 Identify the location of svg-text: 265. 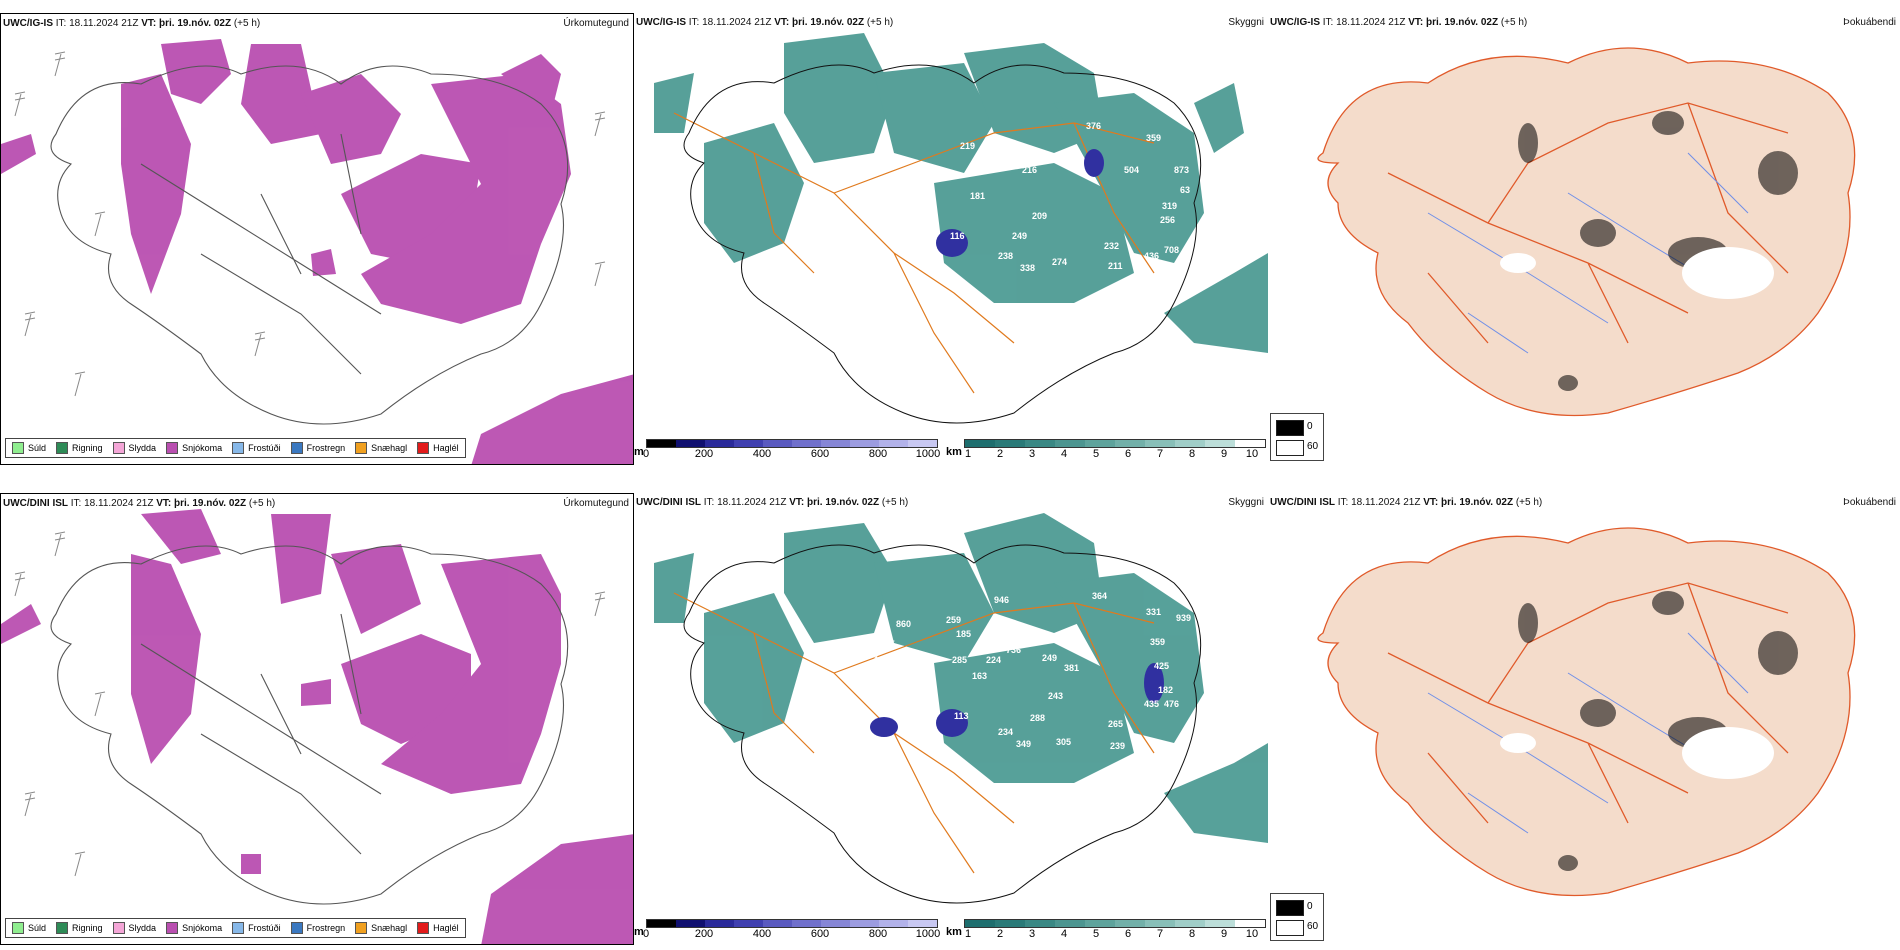
(1115, 724).